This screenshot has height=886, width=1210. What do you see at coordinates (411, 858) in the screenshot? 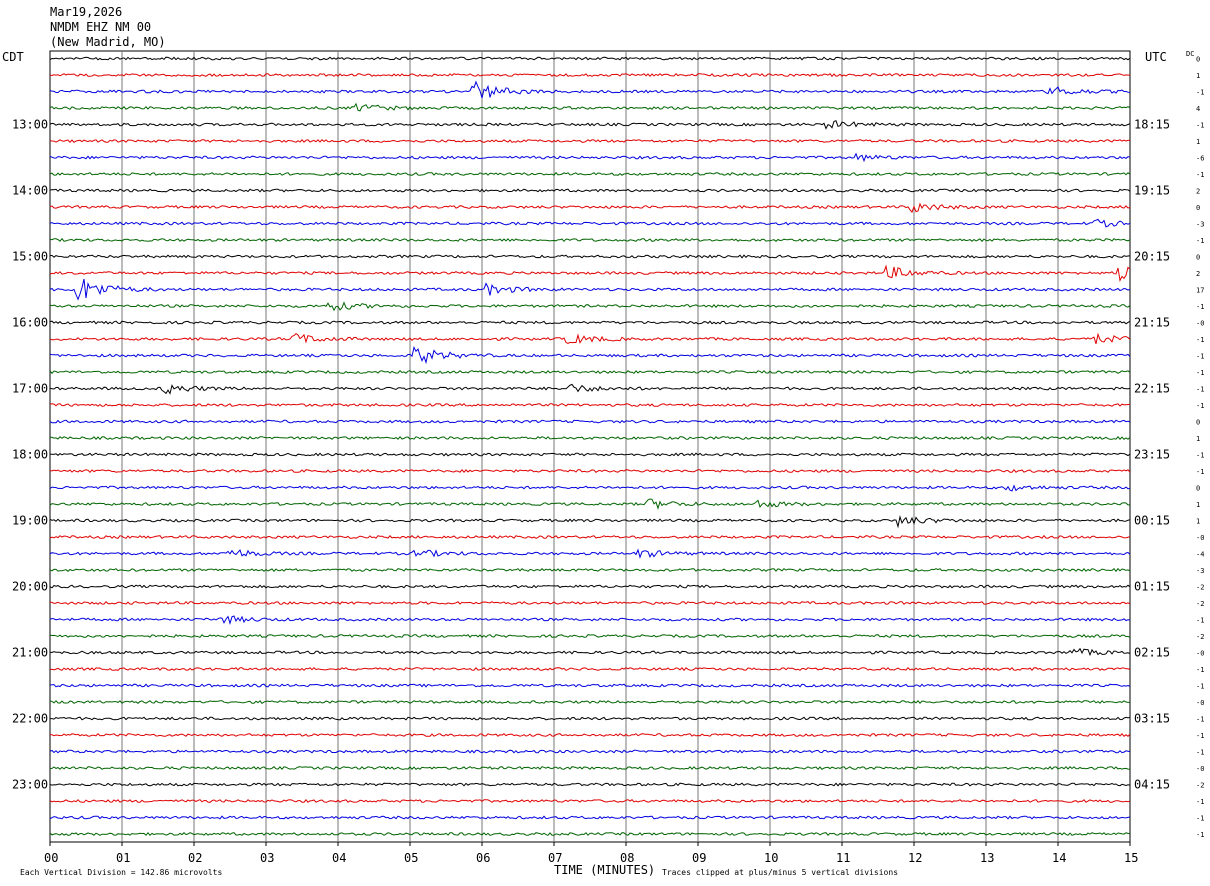
I see `x-tick-label: 05` at bounding box center [411, 858].